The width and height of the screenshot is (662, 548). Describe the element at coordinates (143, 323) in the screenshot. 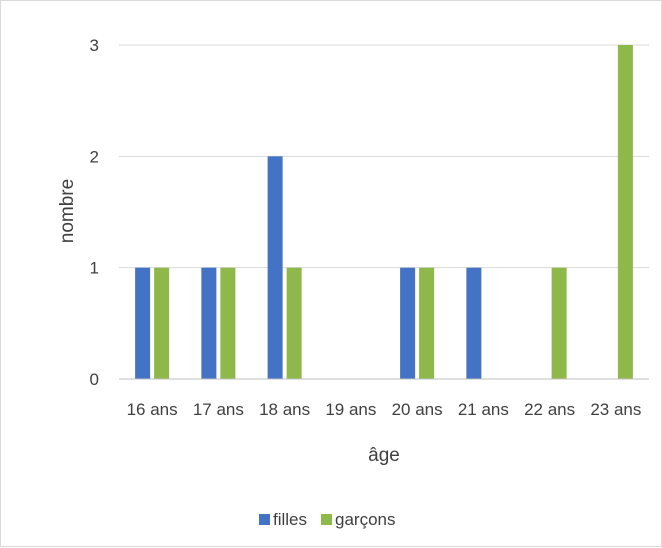

I see `bar-filles-16-ans` at that location.